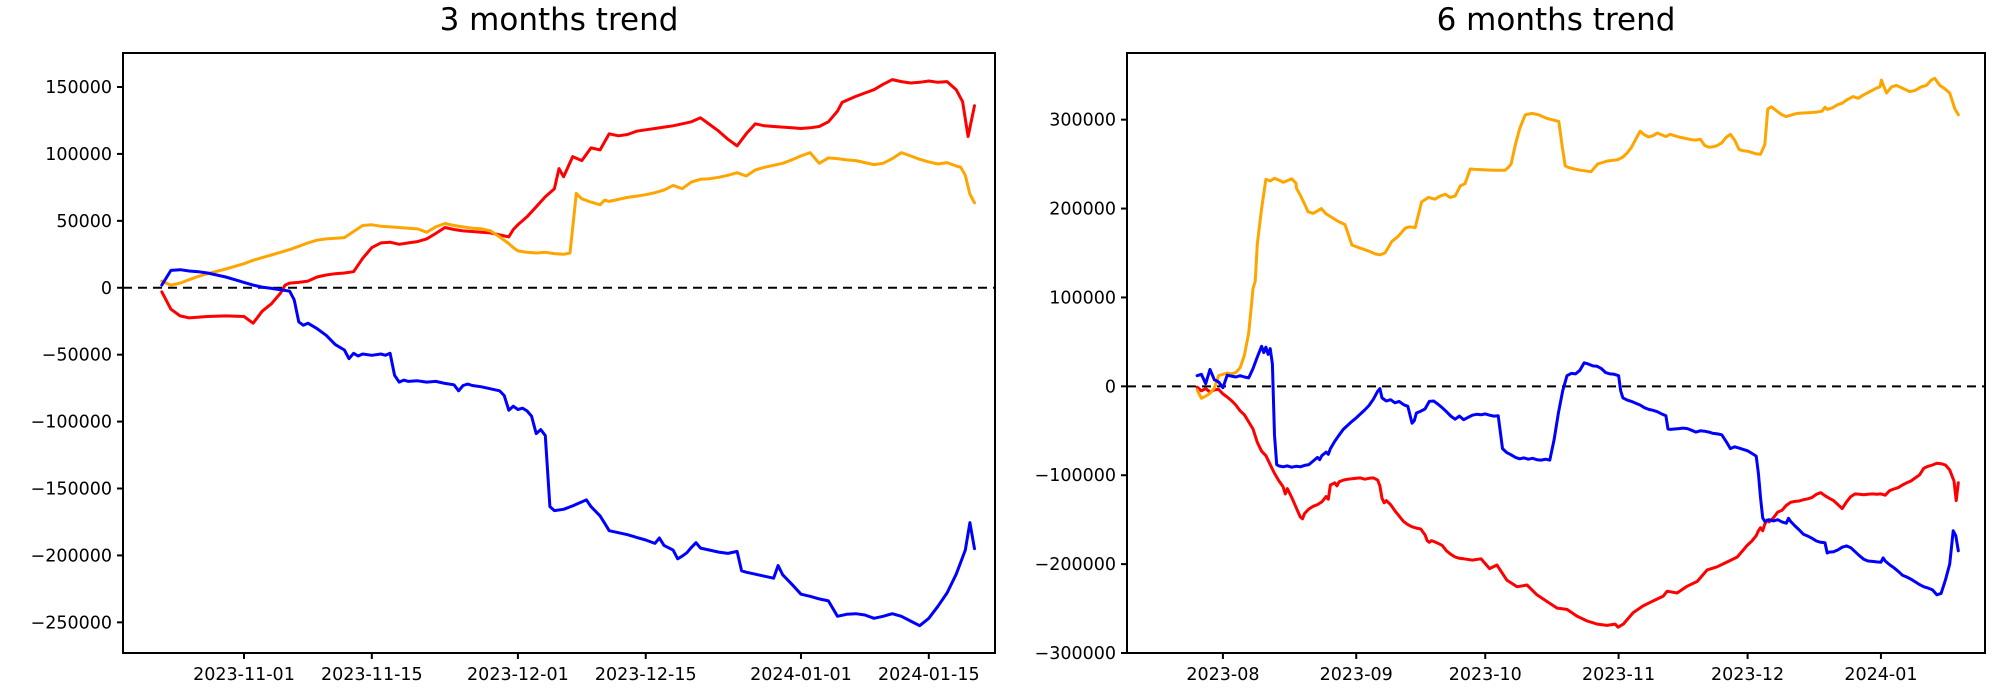  I want to click on chart-title-6-months-trend: 6 months trend, so click(1556, 20).